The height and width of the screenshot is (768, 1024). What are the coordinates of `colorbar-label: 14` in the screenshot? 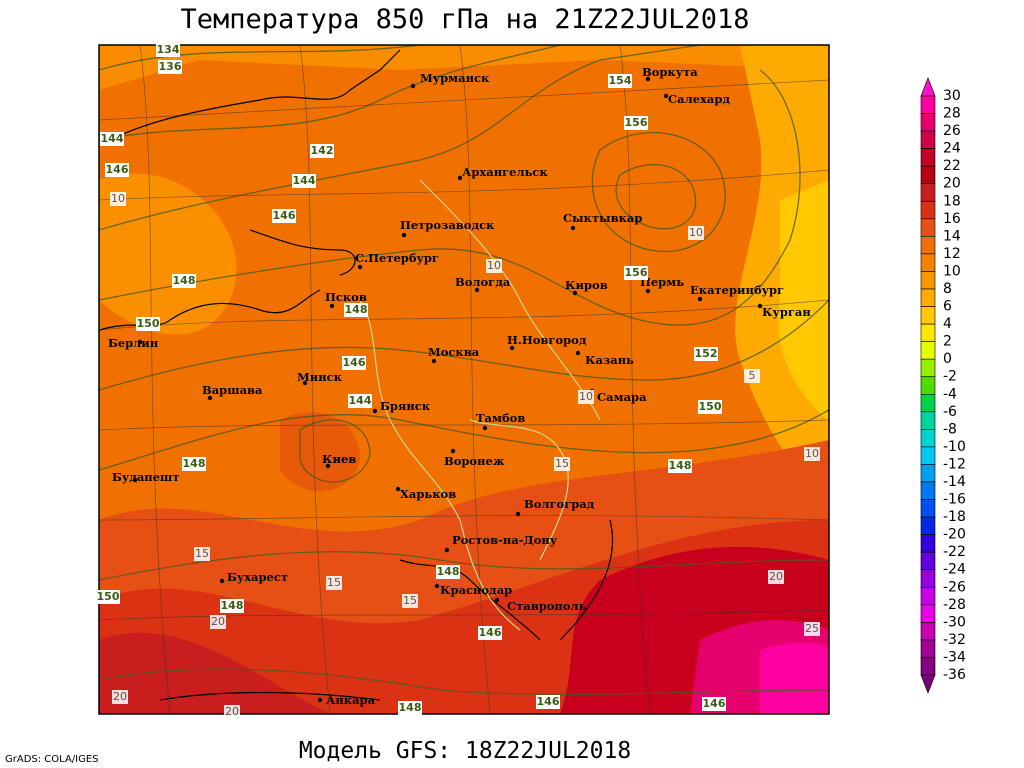 It's located at (952, 236).